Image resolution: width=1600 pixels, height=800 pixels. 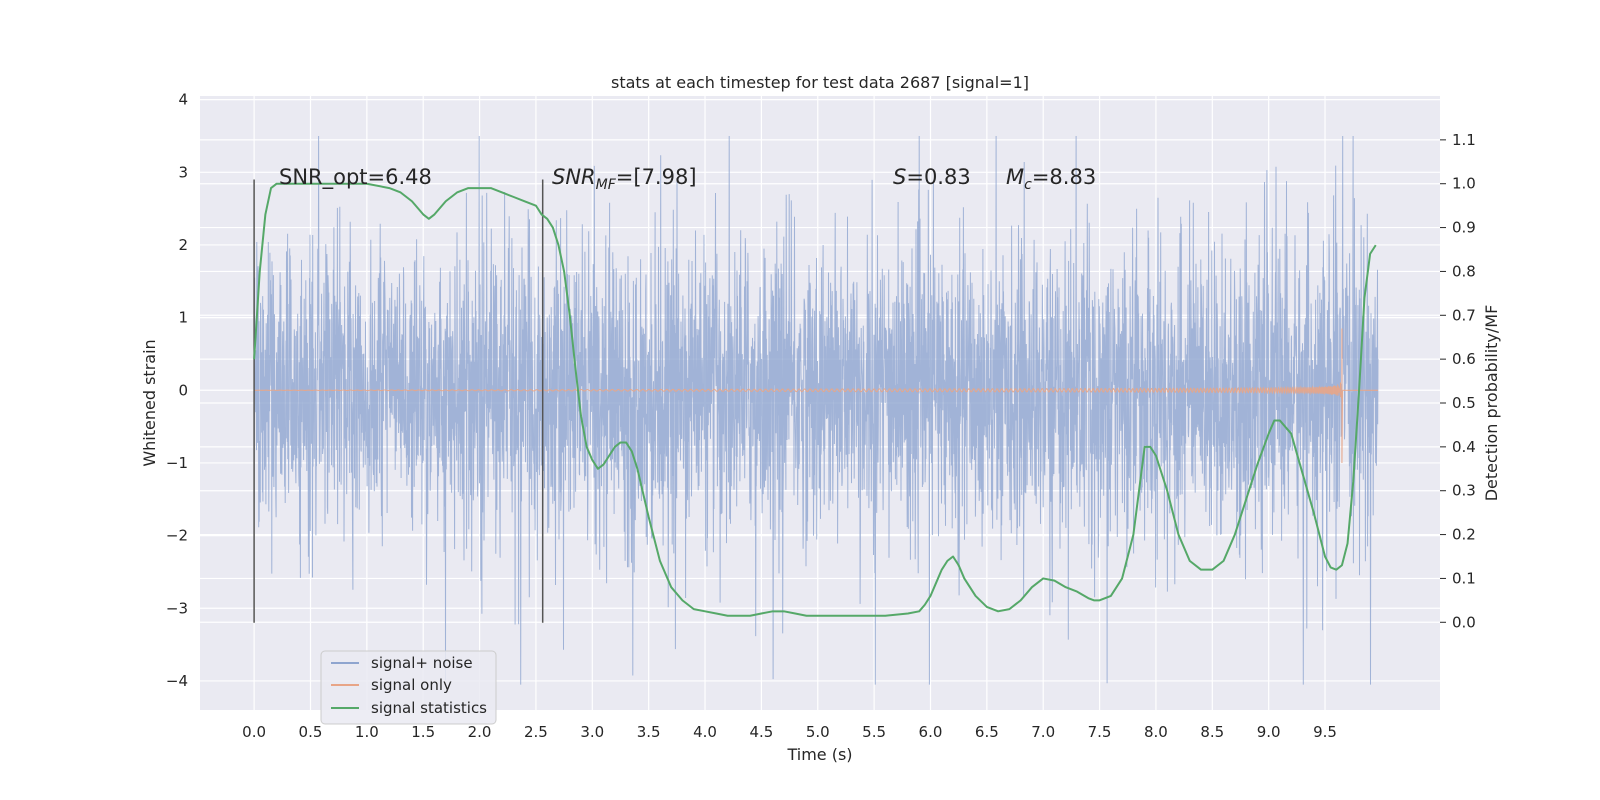 I want to click on legend-label-noise: signal+ noise, so click(x=422, y=663).